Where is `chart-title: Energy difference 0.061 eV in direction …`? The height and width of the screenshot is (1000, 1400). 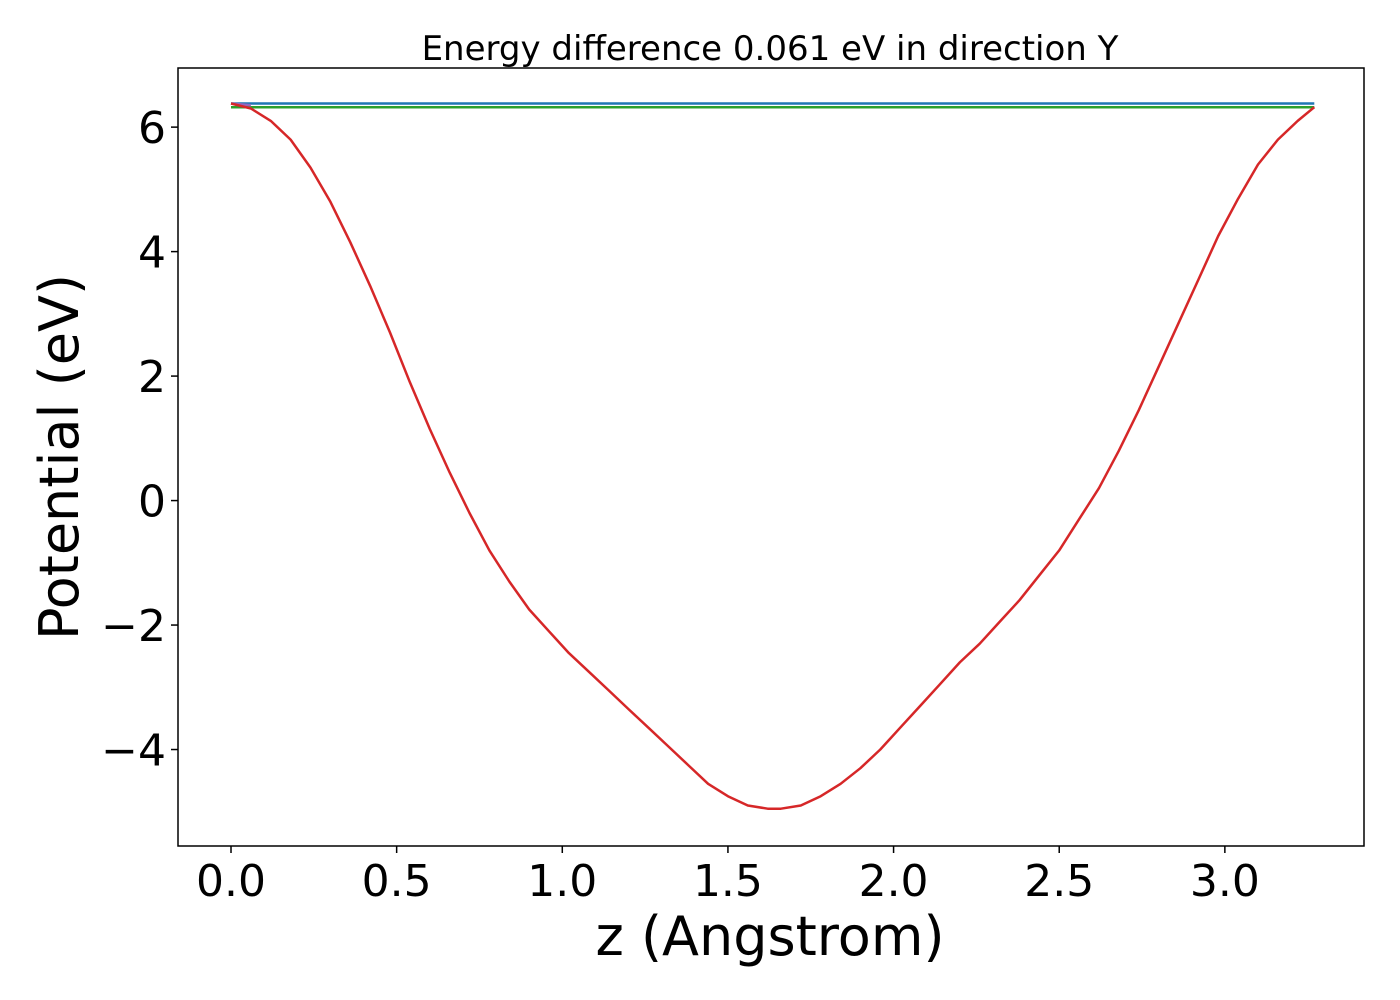 chart-title: Energy difference 0.061 eV in direction … is located at coordinates (770, 49).